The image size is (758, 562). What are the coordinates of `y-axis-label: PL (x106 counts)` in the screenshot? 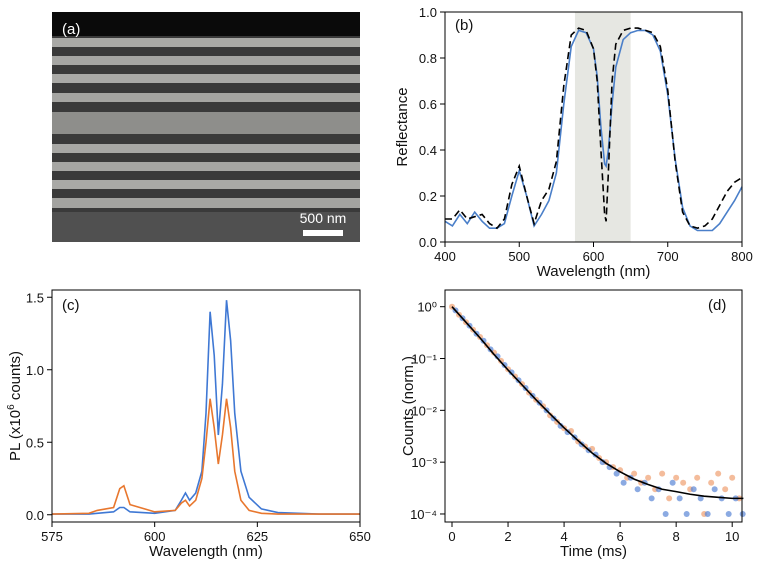 It's located at (15, 406).